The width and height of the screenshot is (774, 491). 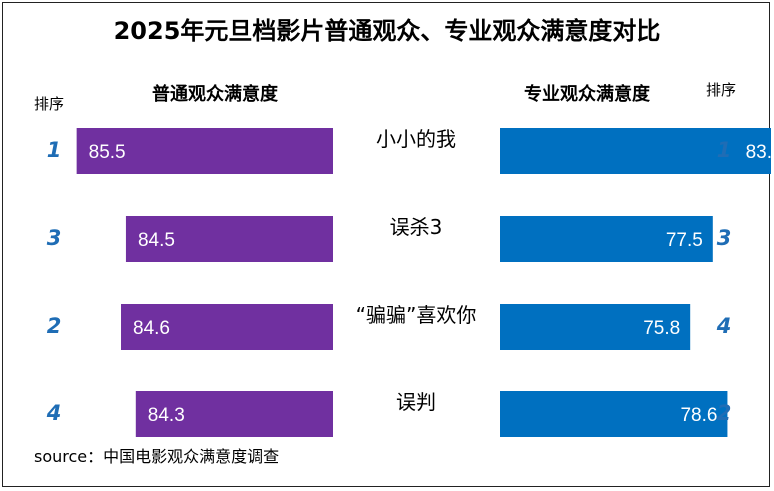 What do you see at coordinates (49, 104) in the screenshot?
I see `left-rank-header: 排序` at bounding box center [49, 104].